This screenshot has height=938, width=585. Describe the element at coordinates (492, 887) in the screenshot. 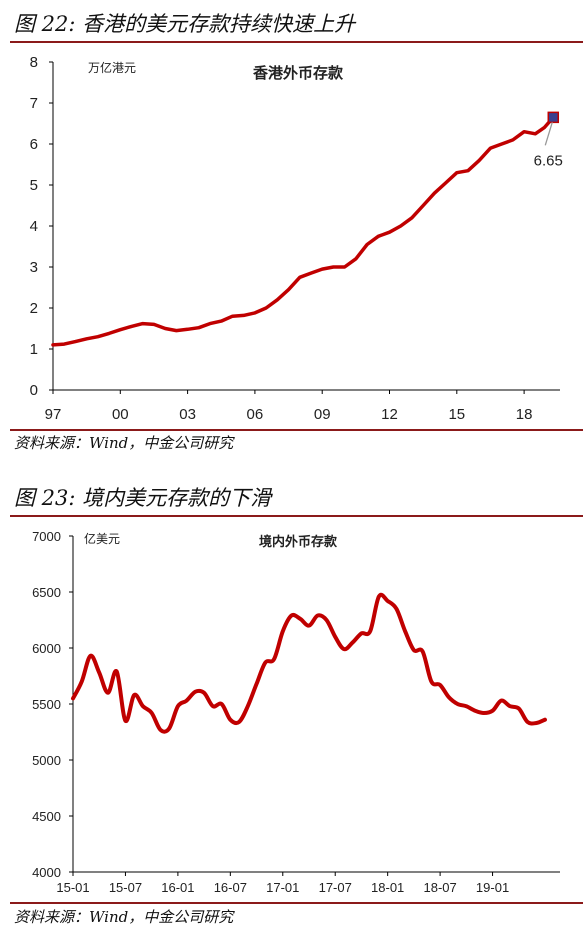

I see `x-tick-label: 19-01` at that location.